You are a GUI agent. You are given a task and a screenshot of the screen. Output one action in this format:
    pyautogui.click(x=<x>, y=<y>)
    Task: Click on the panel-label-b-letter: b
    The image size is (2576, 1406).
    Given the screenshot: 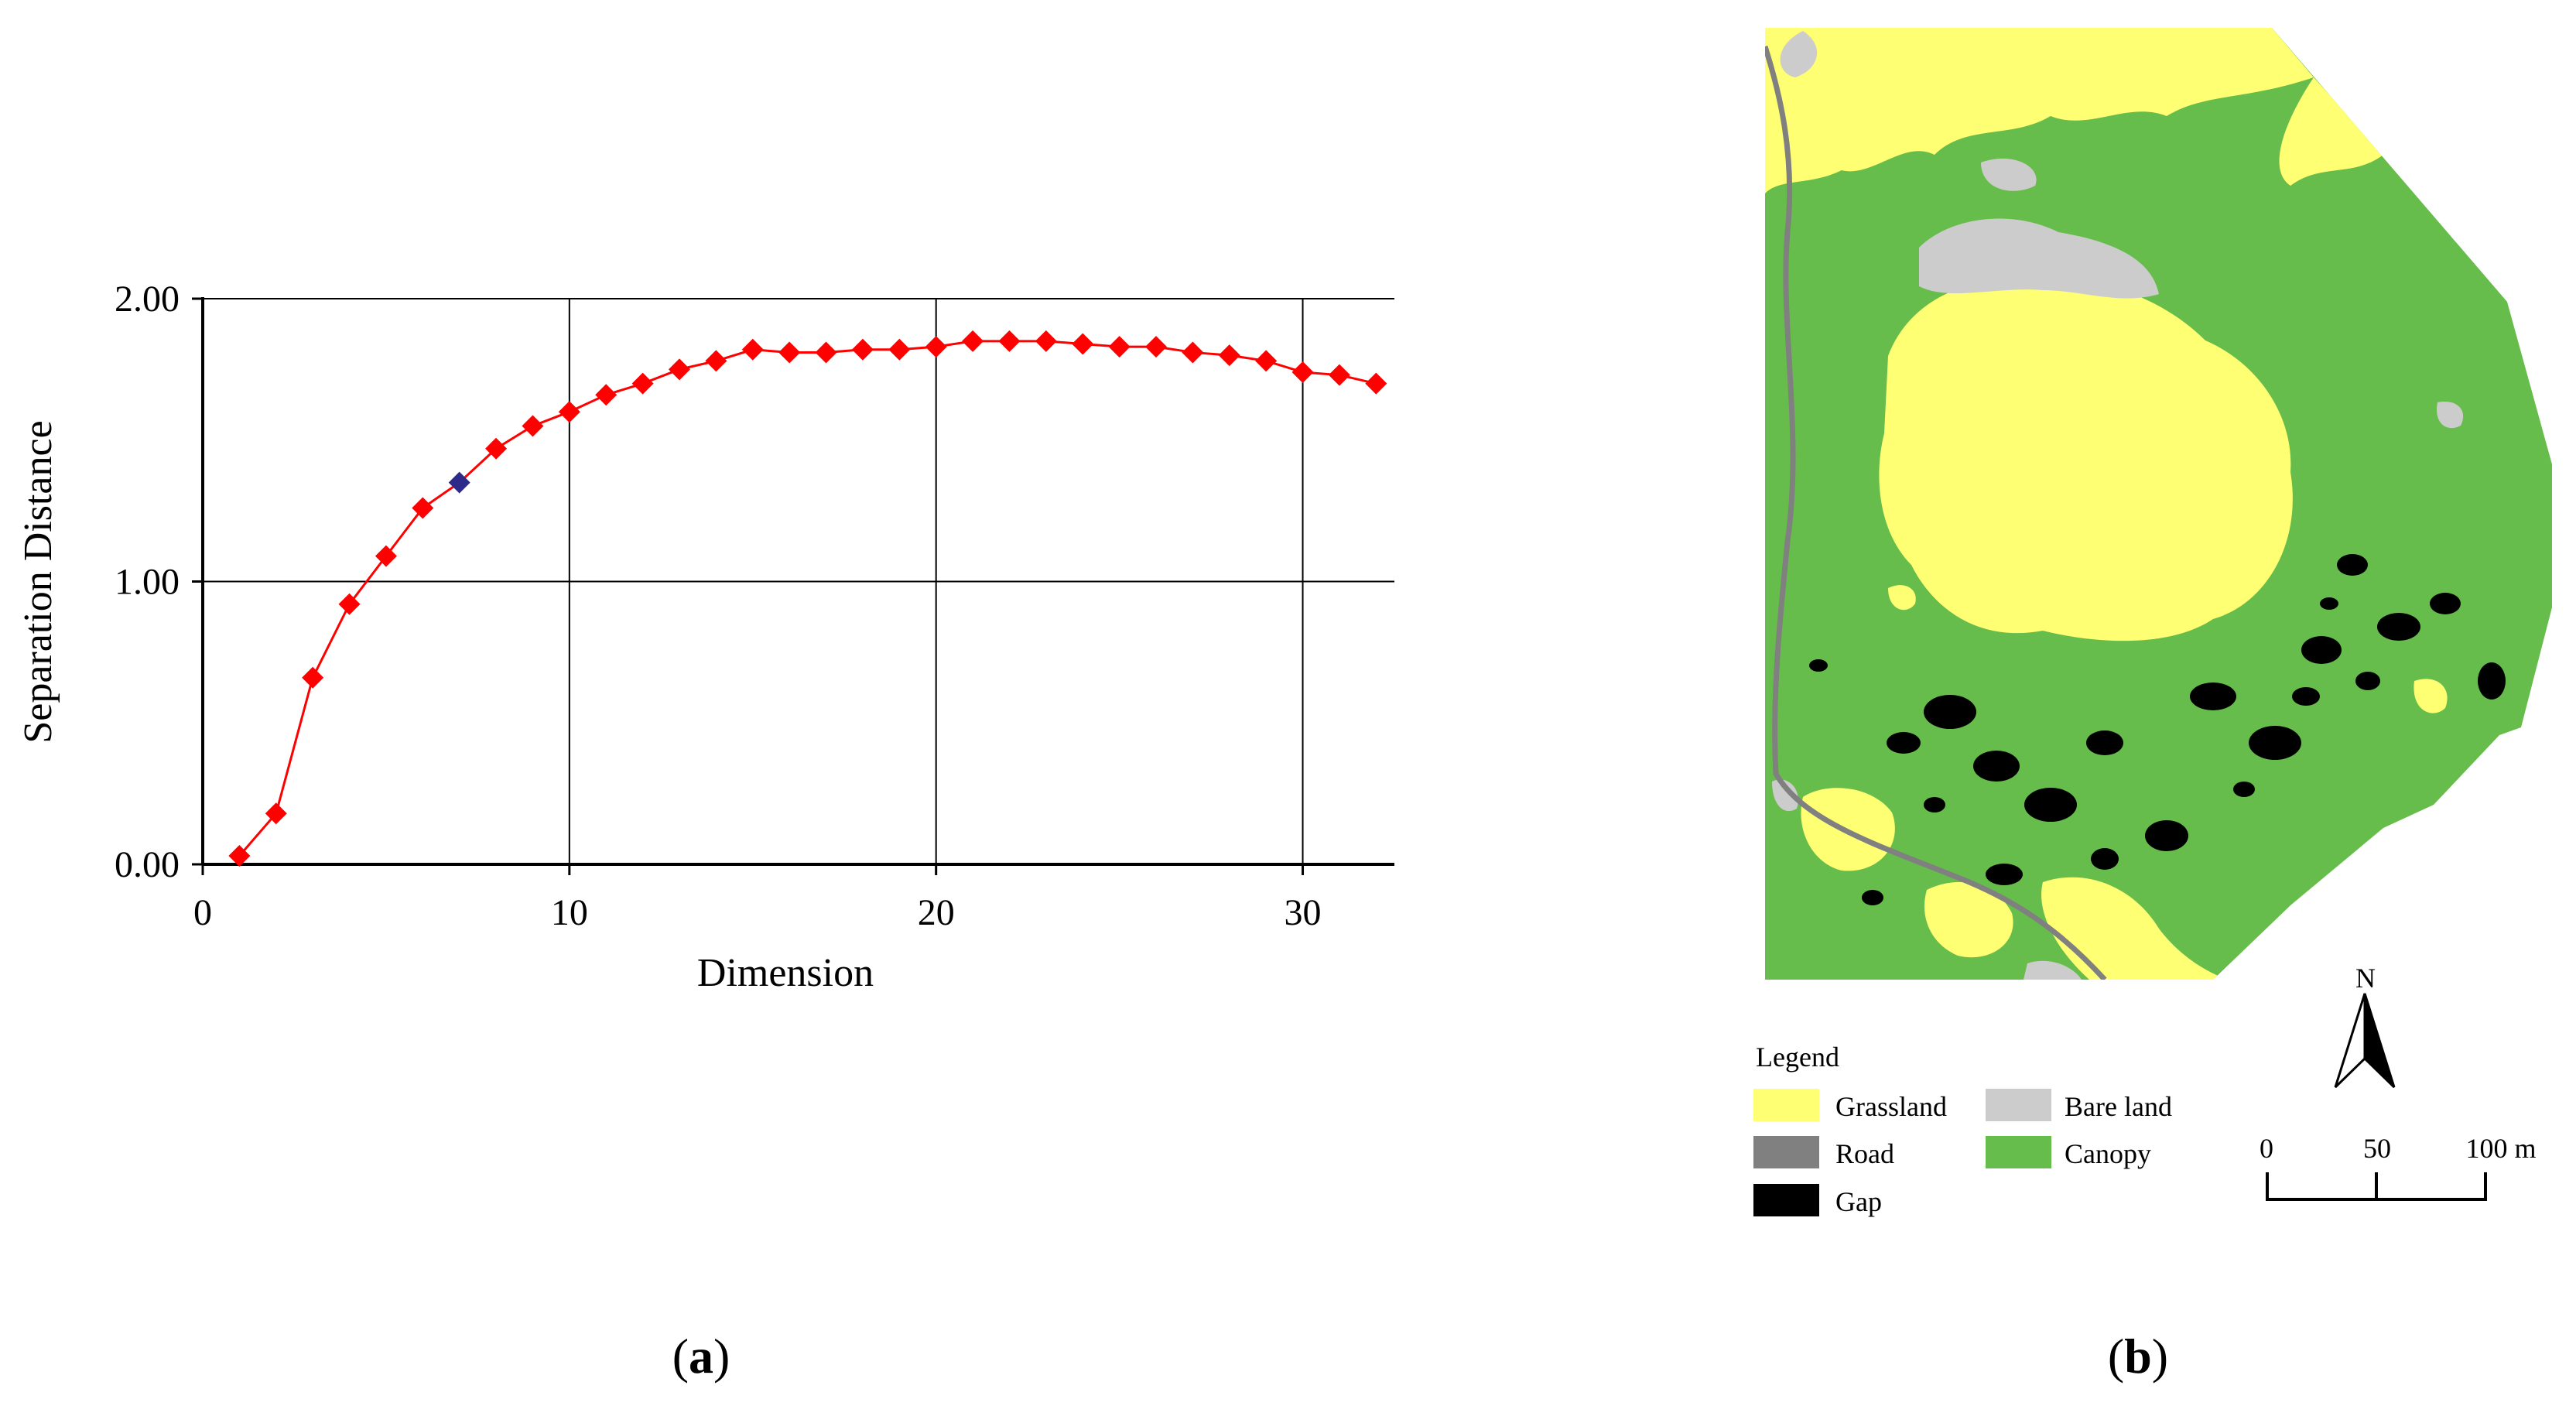 What is the action you would take?
    pyautogui.click(x=2138, y=1356)
    